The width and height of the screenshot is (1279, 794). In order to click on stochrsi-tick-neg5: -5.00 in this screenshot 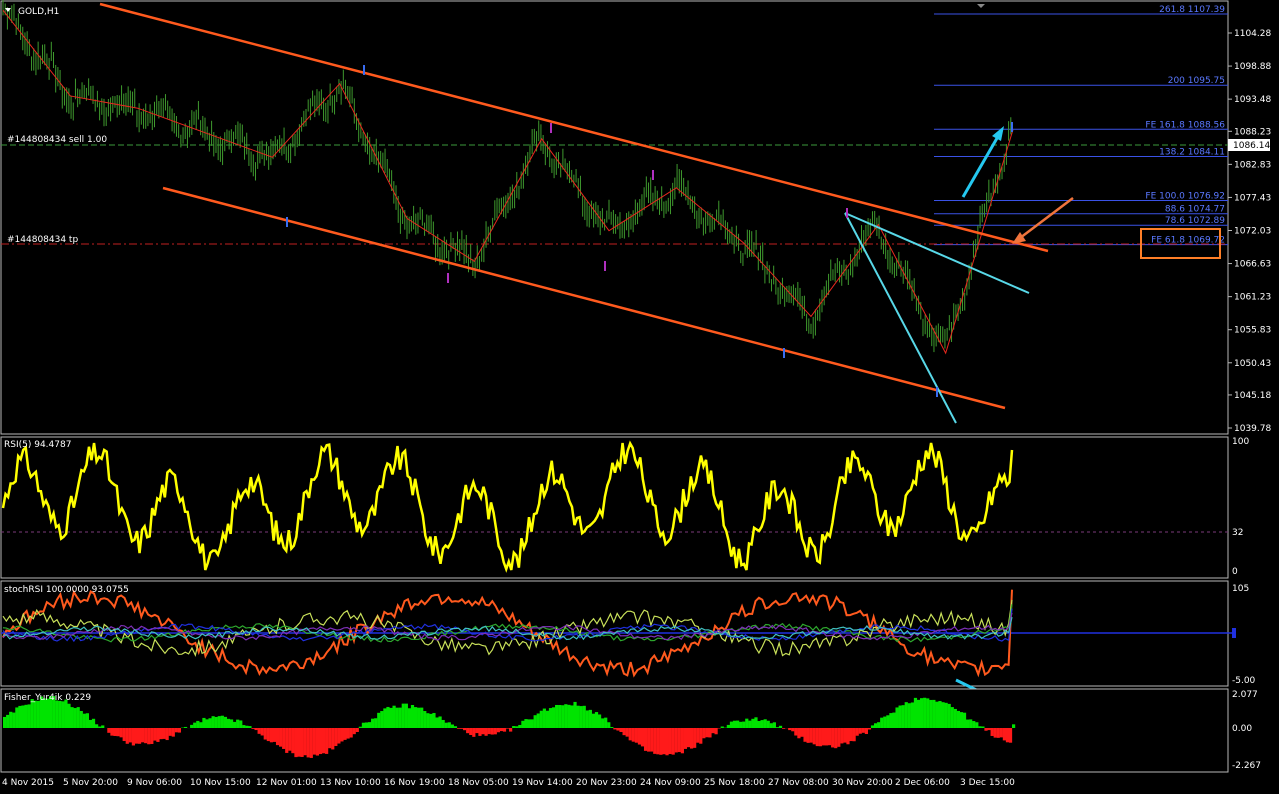, I will do `click(1244, 681)`.